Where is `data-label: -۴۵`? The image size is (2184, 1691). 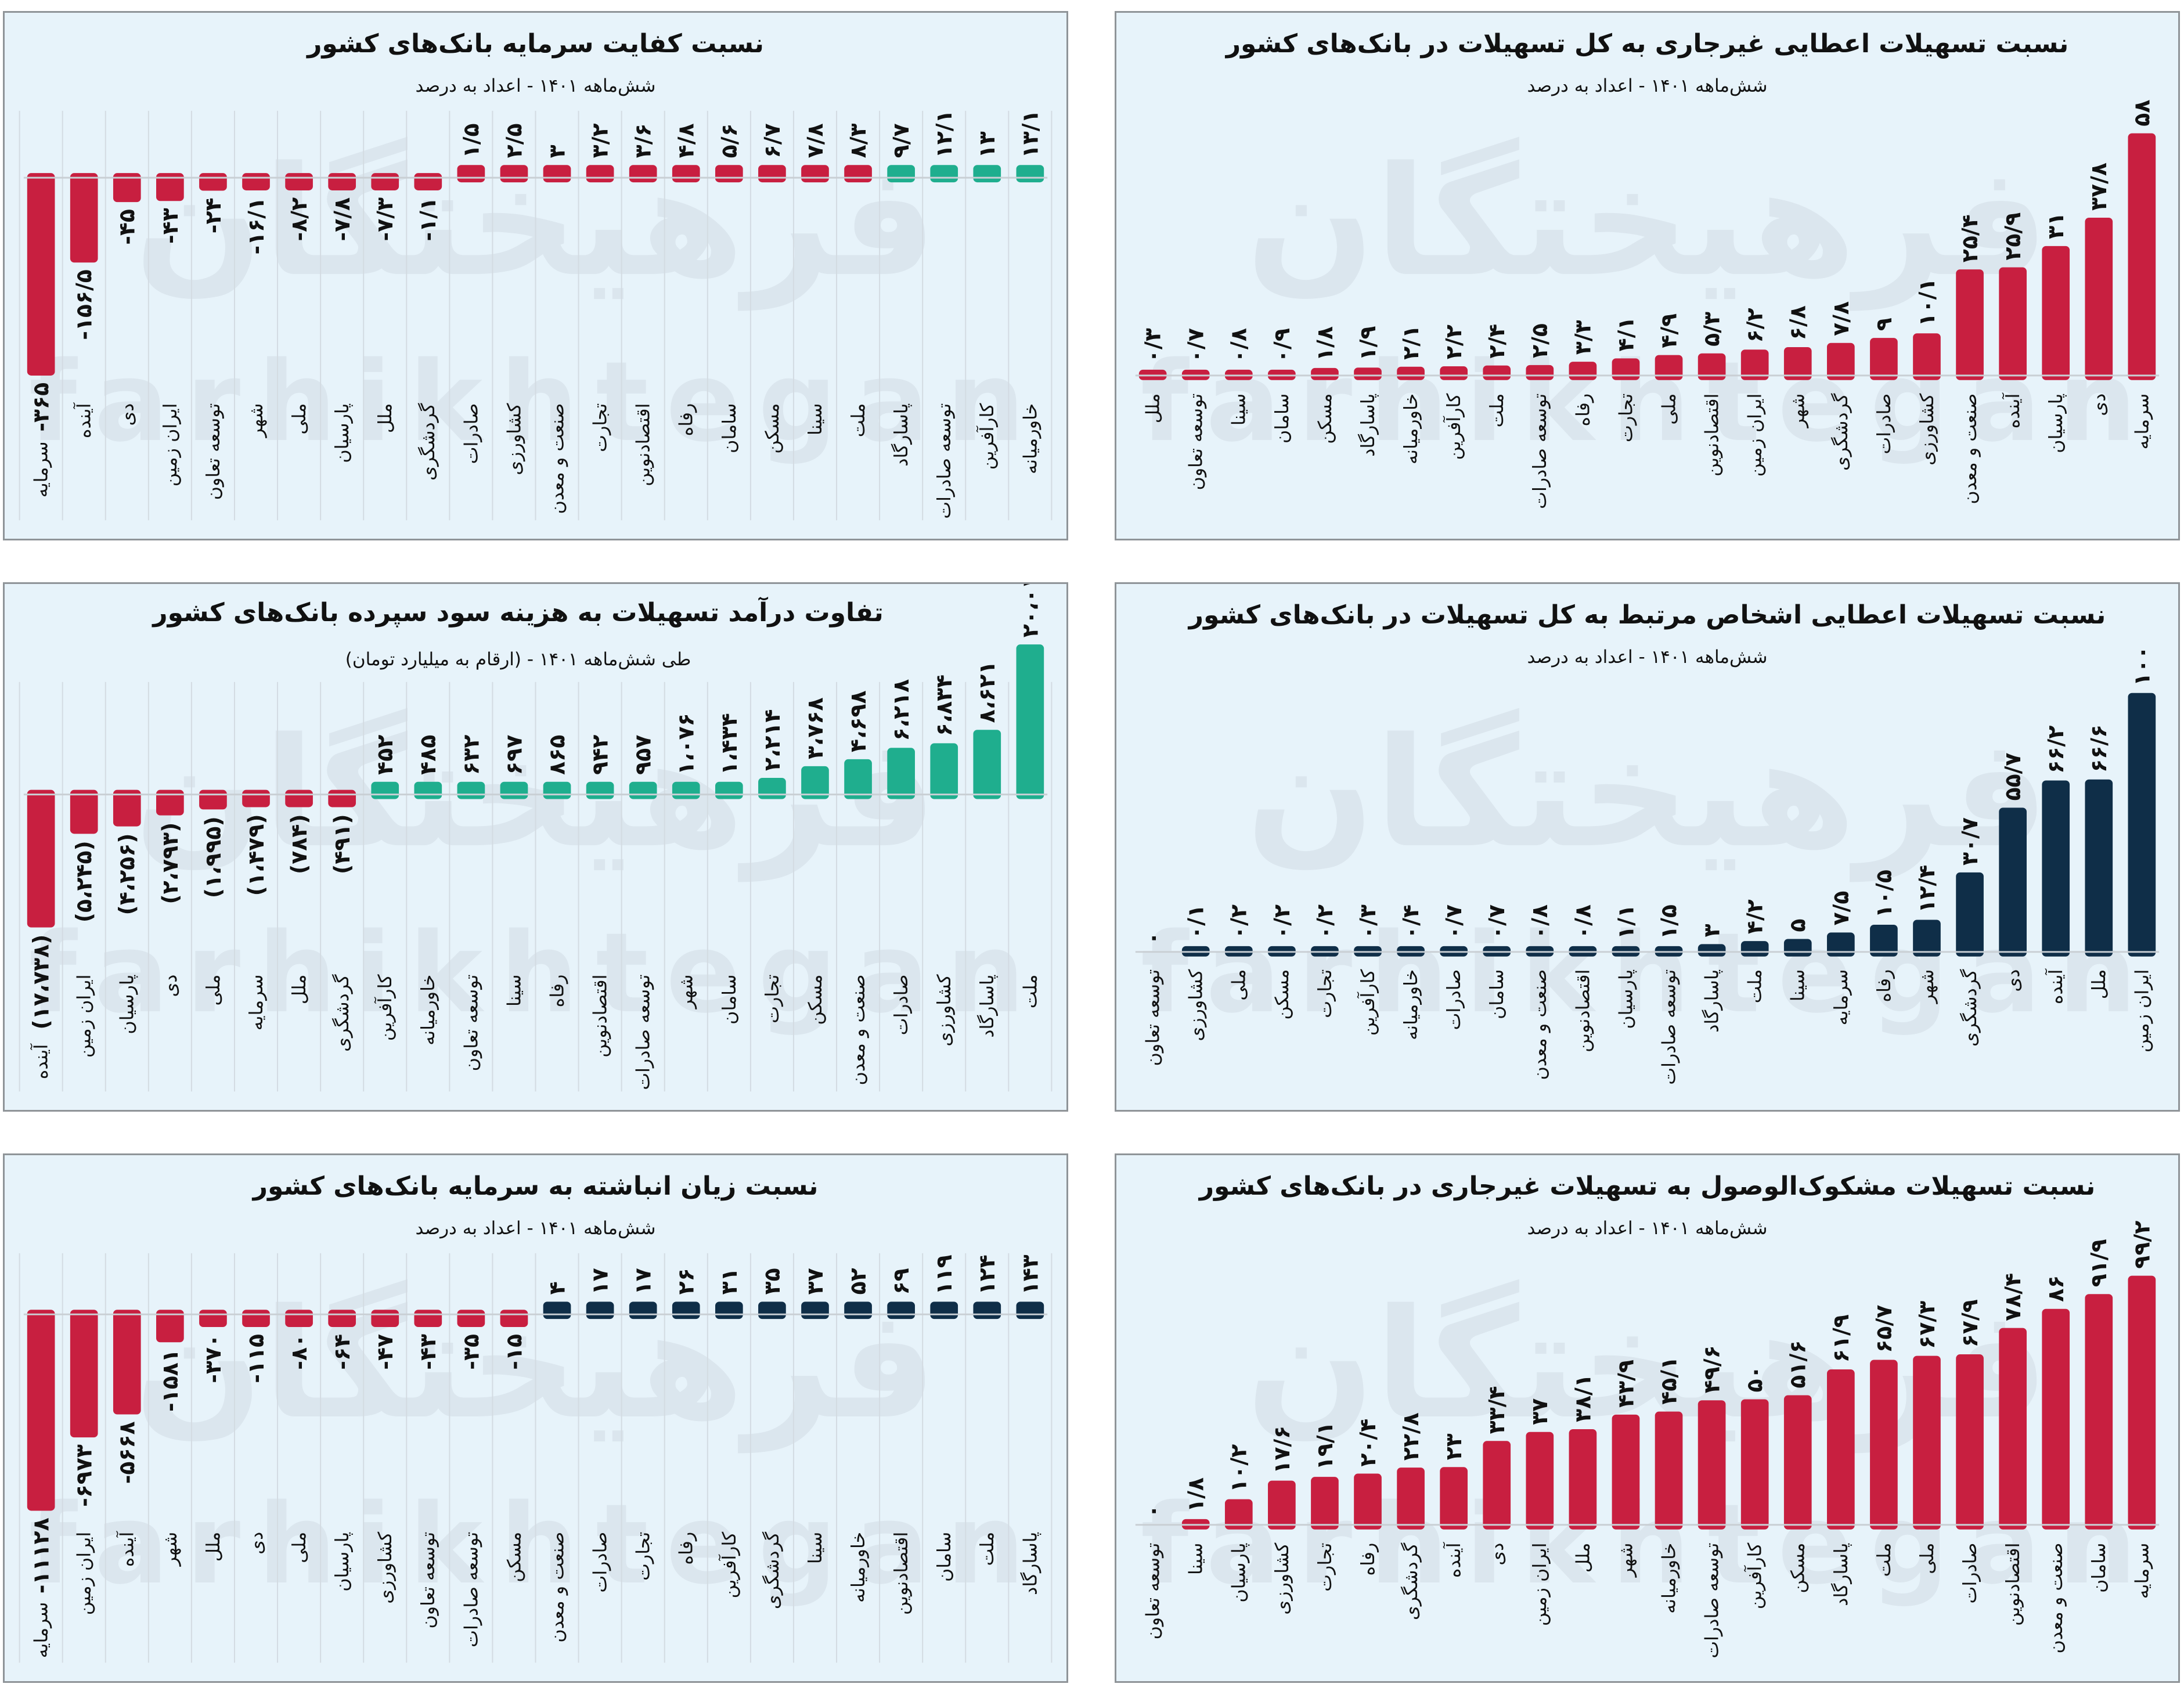
data-label: -۴۵ is located at coordinates (127, 227).